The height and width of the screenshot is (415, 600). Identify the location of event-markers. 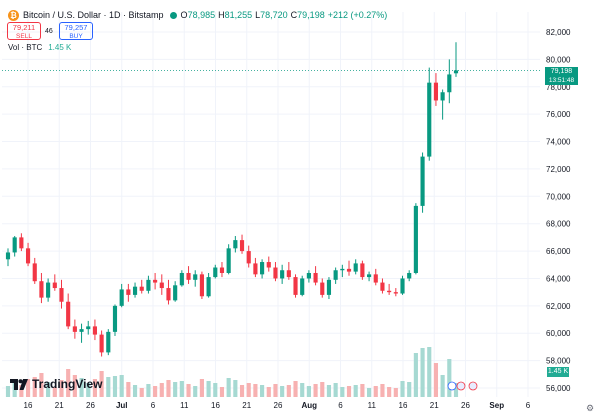
(462, 386).